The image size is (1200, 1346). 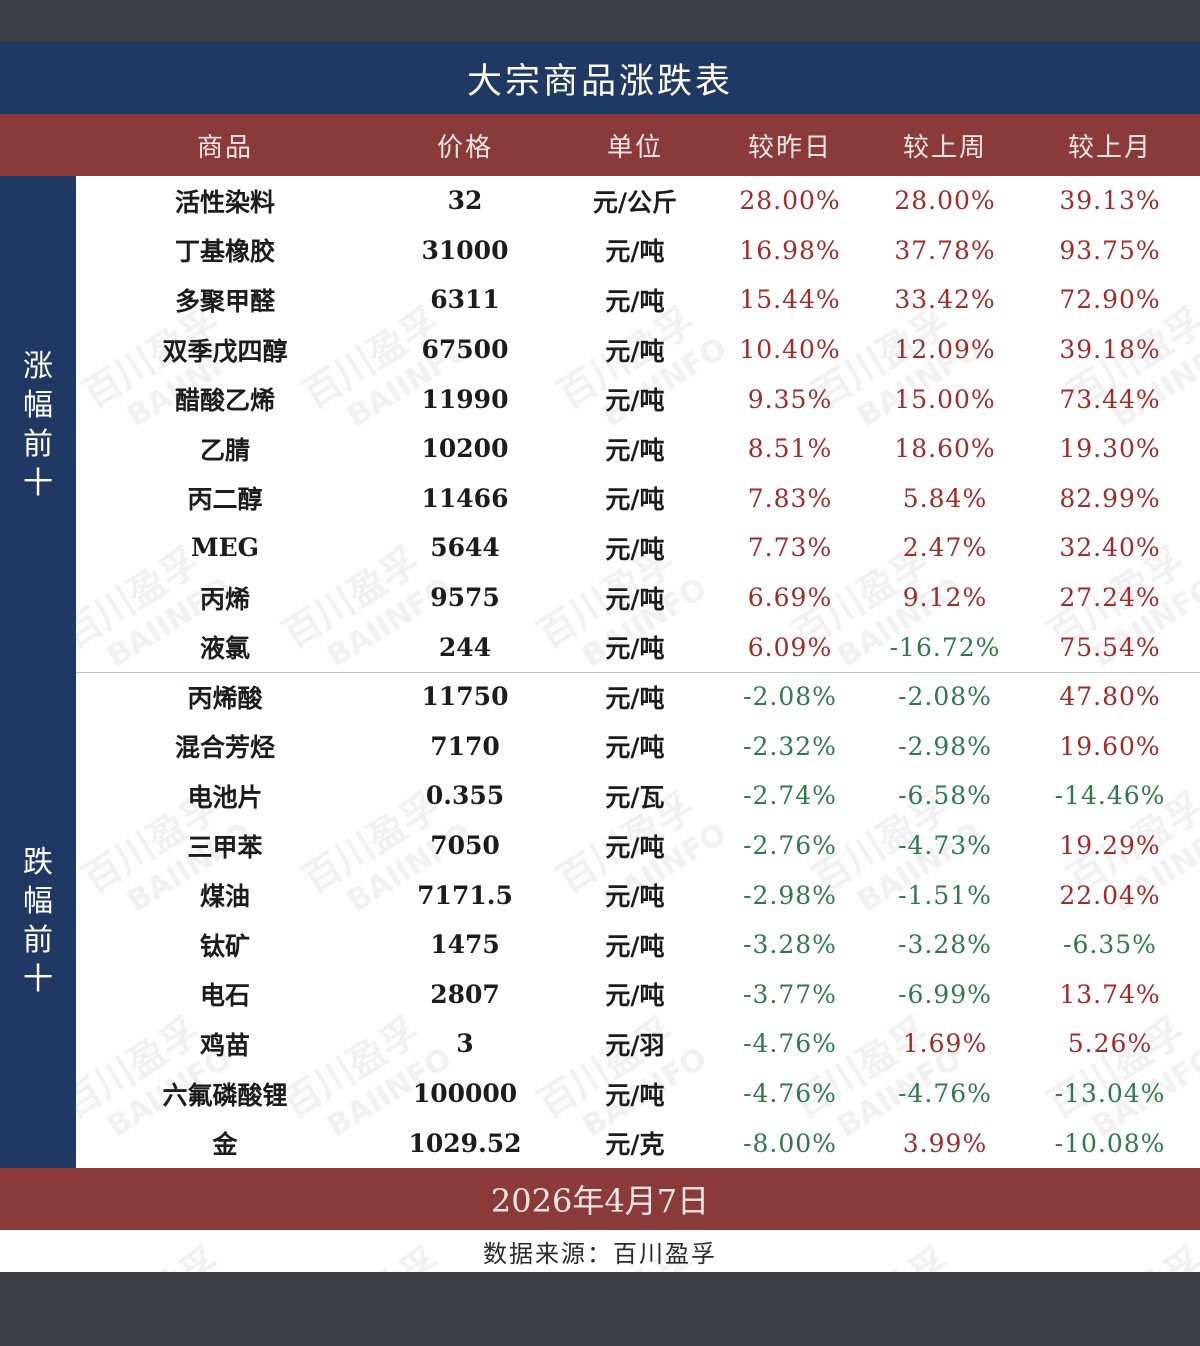 I want to click on change-vs-yesterday-cell: 6.69%, so click(x=790, y=598).